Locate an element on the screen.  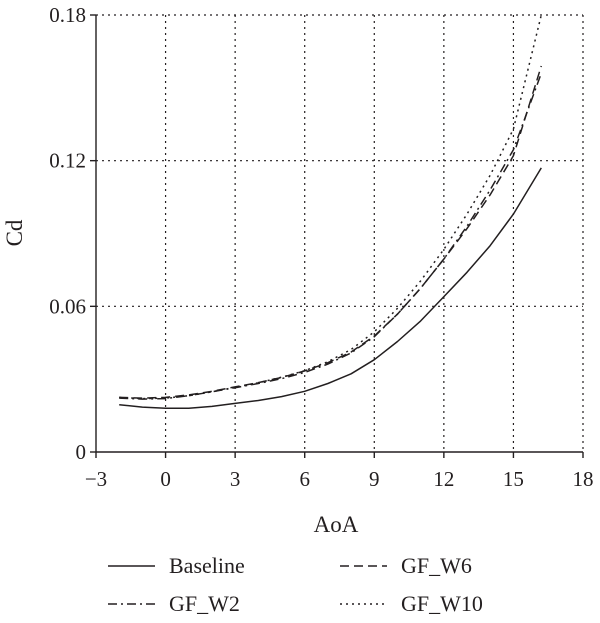
x-tick-label: 0 is located at coordinates (165, 479).